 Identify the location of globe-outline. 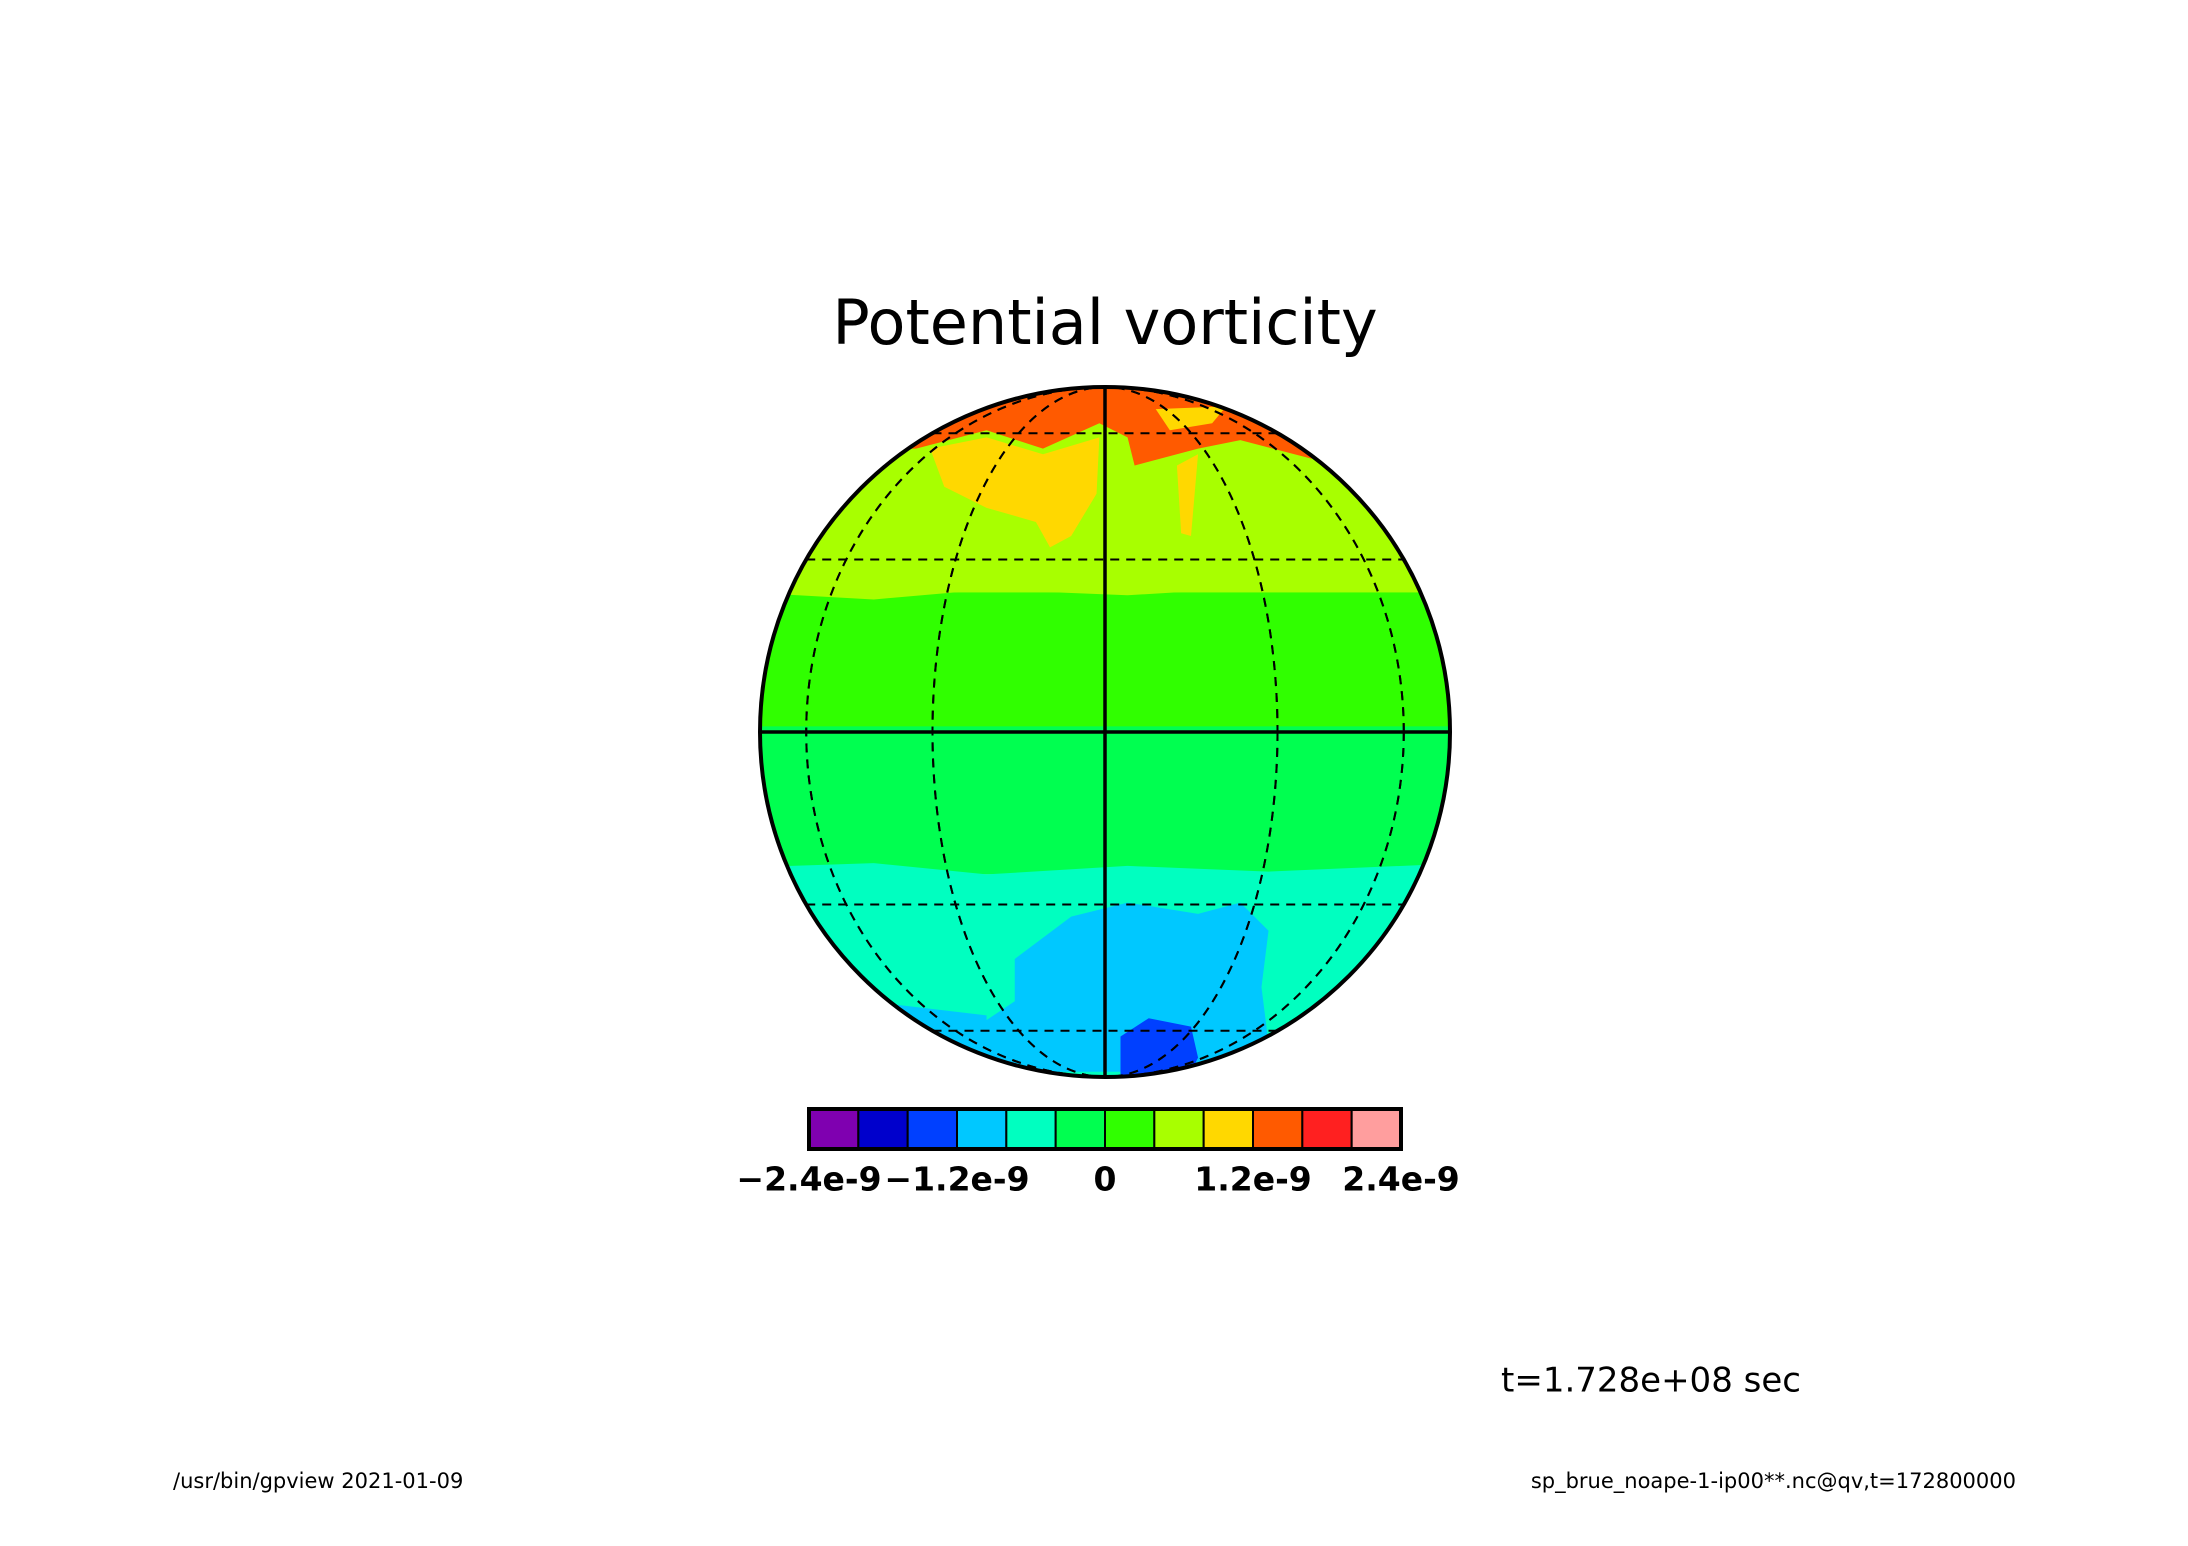
(1105, 732).